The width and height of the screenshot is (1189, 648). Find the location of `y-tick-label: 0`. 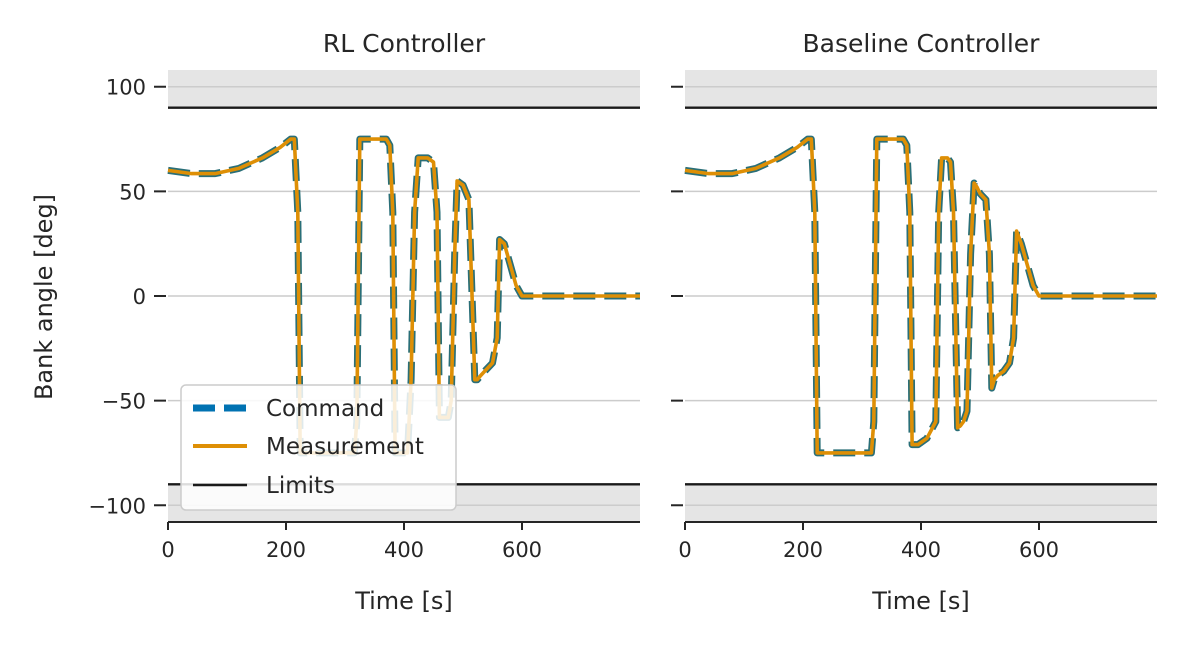

y-tick-label: 0 is located at coordinates (139, 297).